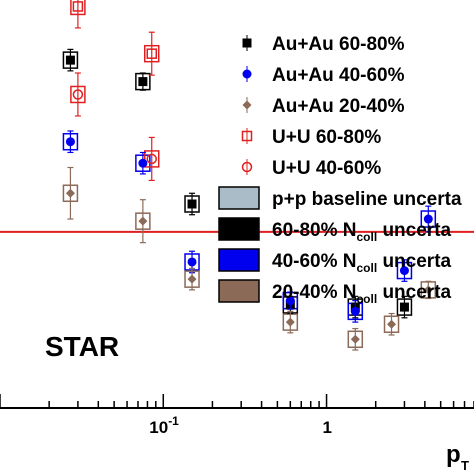  I want to click on legend-label: U+U 60-80%, so click(326, 137).